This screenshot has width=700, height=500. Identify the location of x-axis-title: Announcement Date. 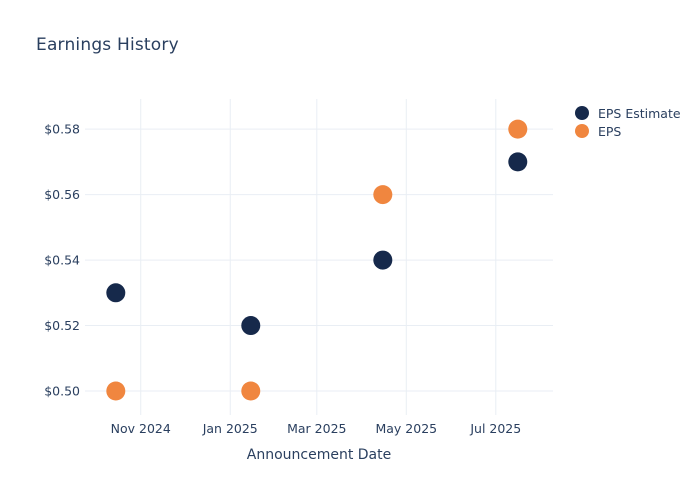
(319, 455).